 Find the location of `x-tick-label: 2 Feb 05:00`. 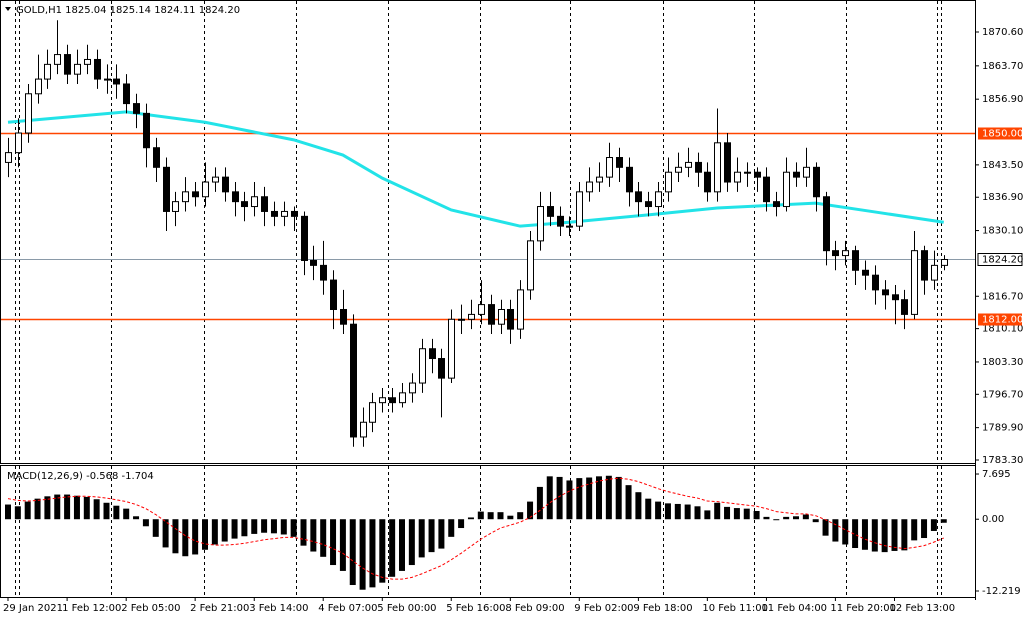

x-tick-label: 2 Feb 05:00 is located at coordinates (150, 608).